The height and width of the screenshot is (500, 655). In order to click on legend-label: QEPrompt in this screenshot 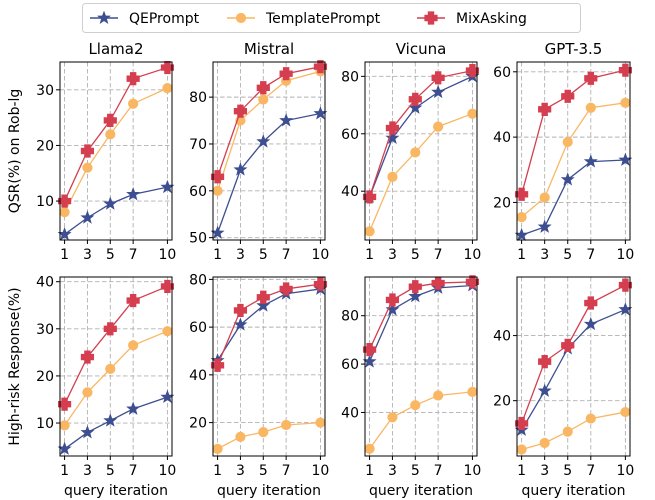, I will do `click(164, 19)`.